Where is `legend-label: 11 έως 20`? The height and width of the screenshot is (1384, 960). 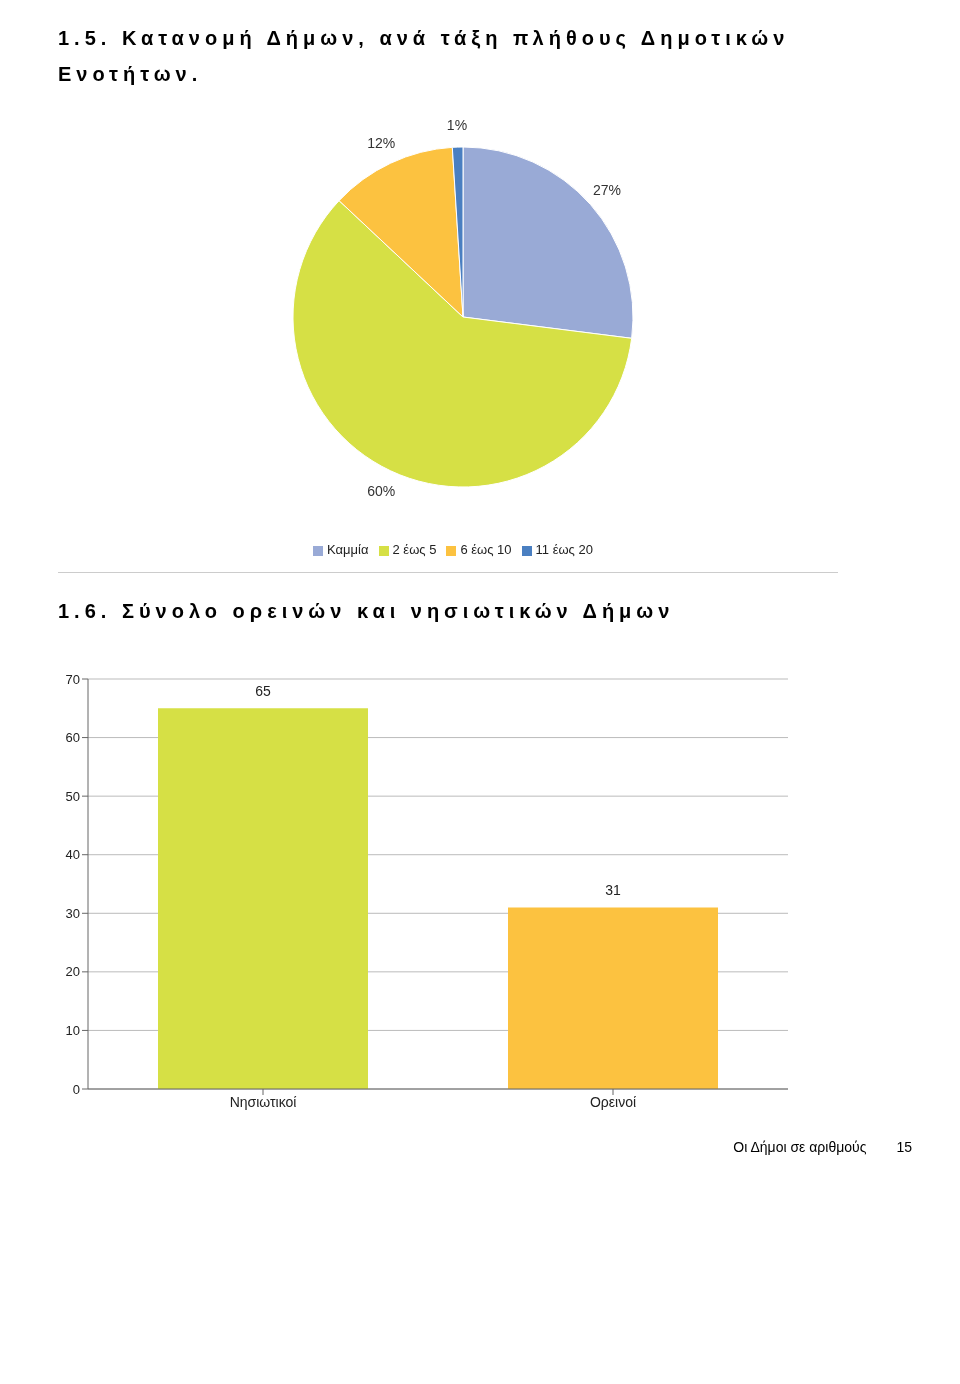
legend-label: 11 έως 20 is located at coordinates (564, 549).